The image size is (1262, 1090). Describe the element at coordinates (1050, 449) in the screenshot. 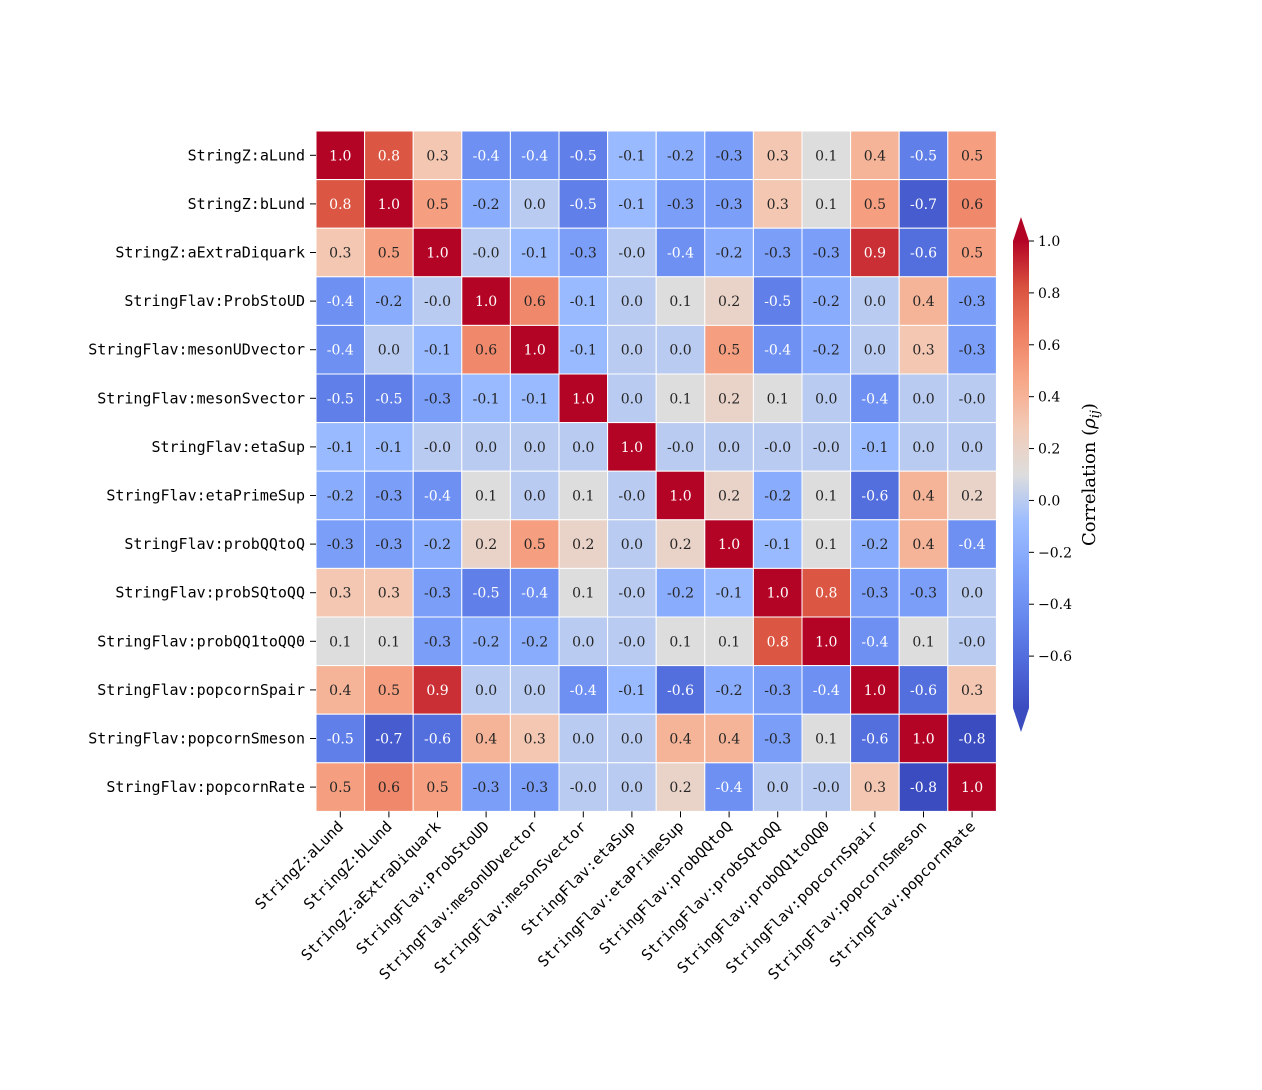

I see `colorbar-ticks: 1.0 0.8 0.6 0.4 0.2 0.0 −0.2 −0.4 −0.6` at that location.